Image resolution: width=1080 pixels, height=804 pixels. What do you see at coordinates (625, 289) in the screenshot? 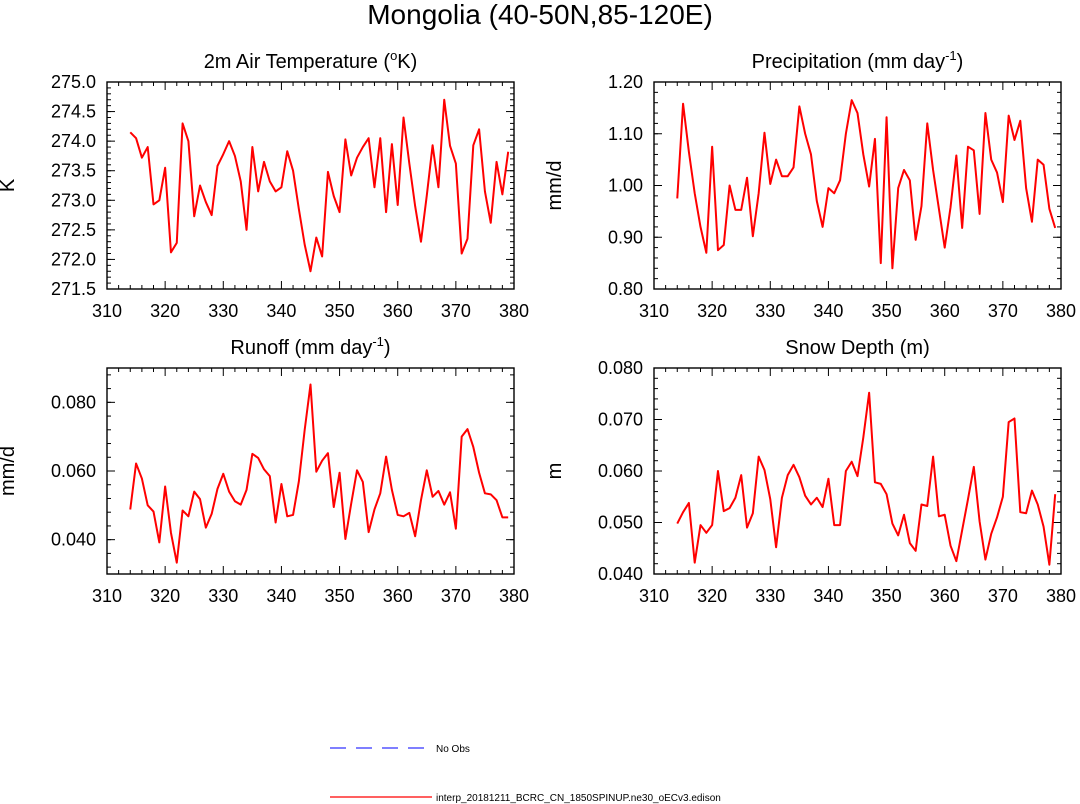
I see `y-tick-label: 0.80` at bounding box center [625, 289].